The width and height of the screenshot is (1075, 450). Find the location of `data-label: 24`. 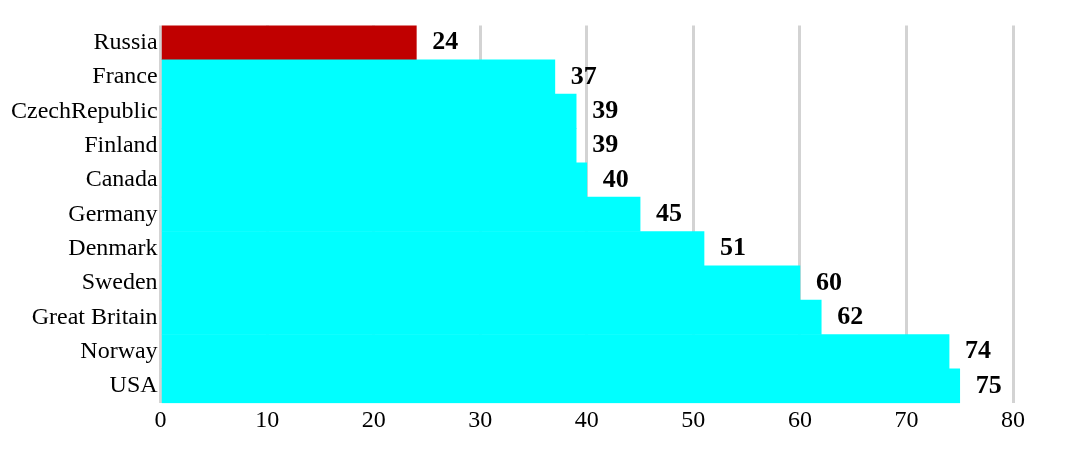

data-label: 24 is located at coordinates (445, 41).